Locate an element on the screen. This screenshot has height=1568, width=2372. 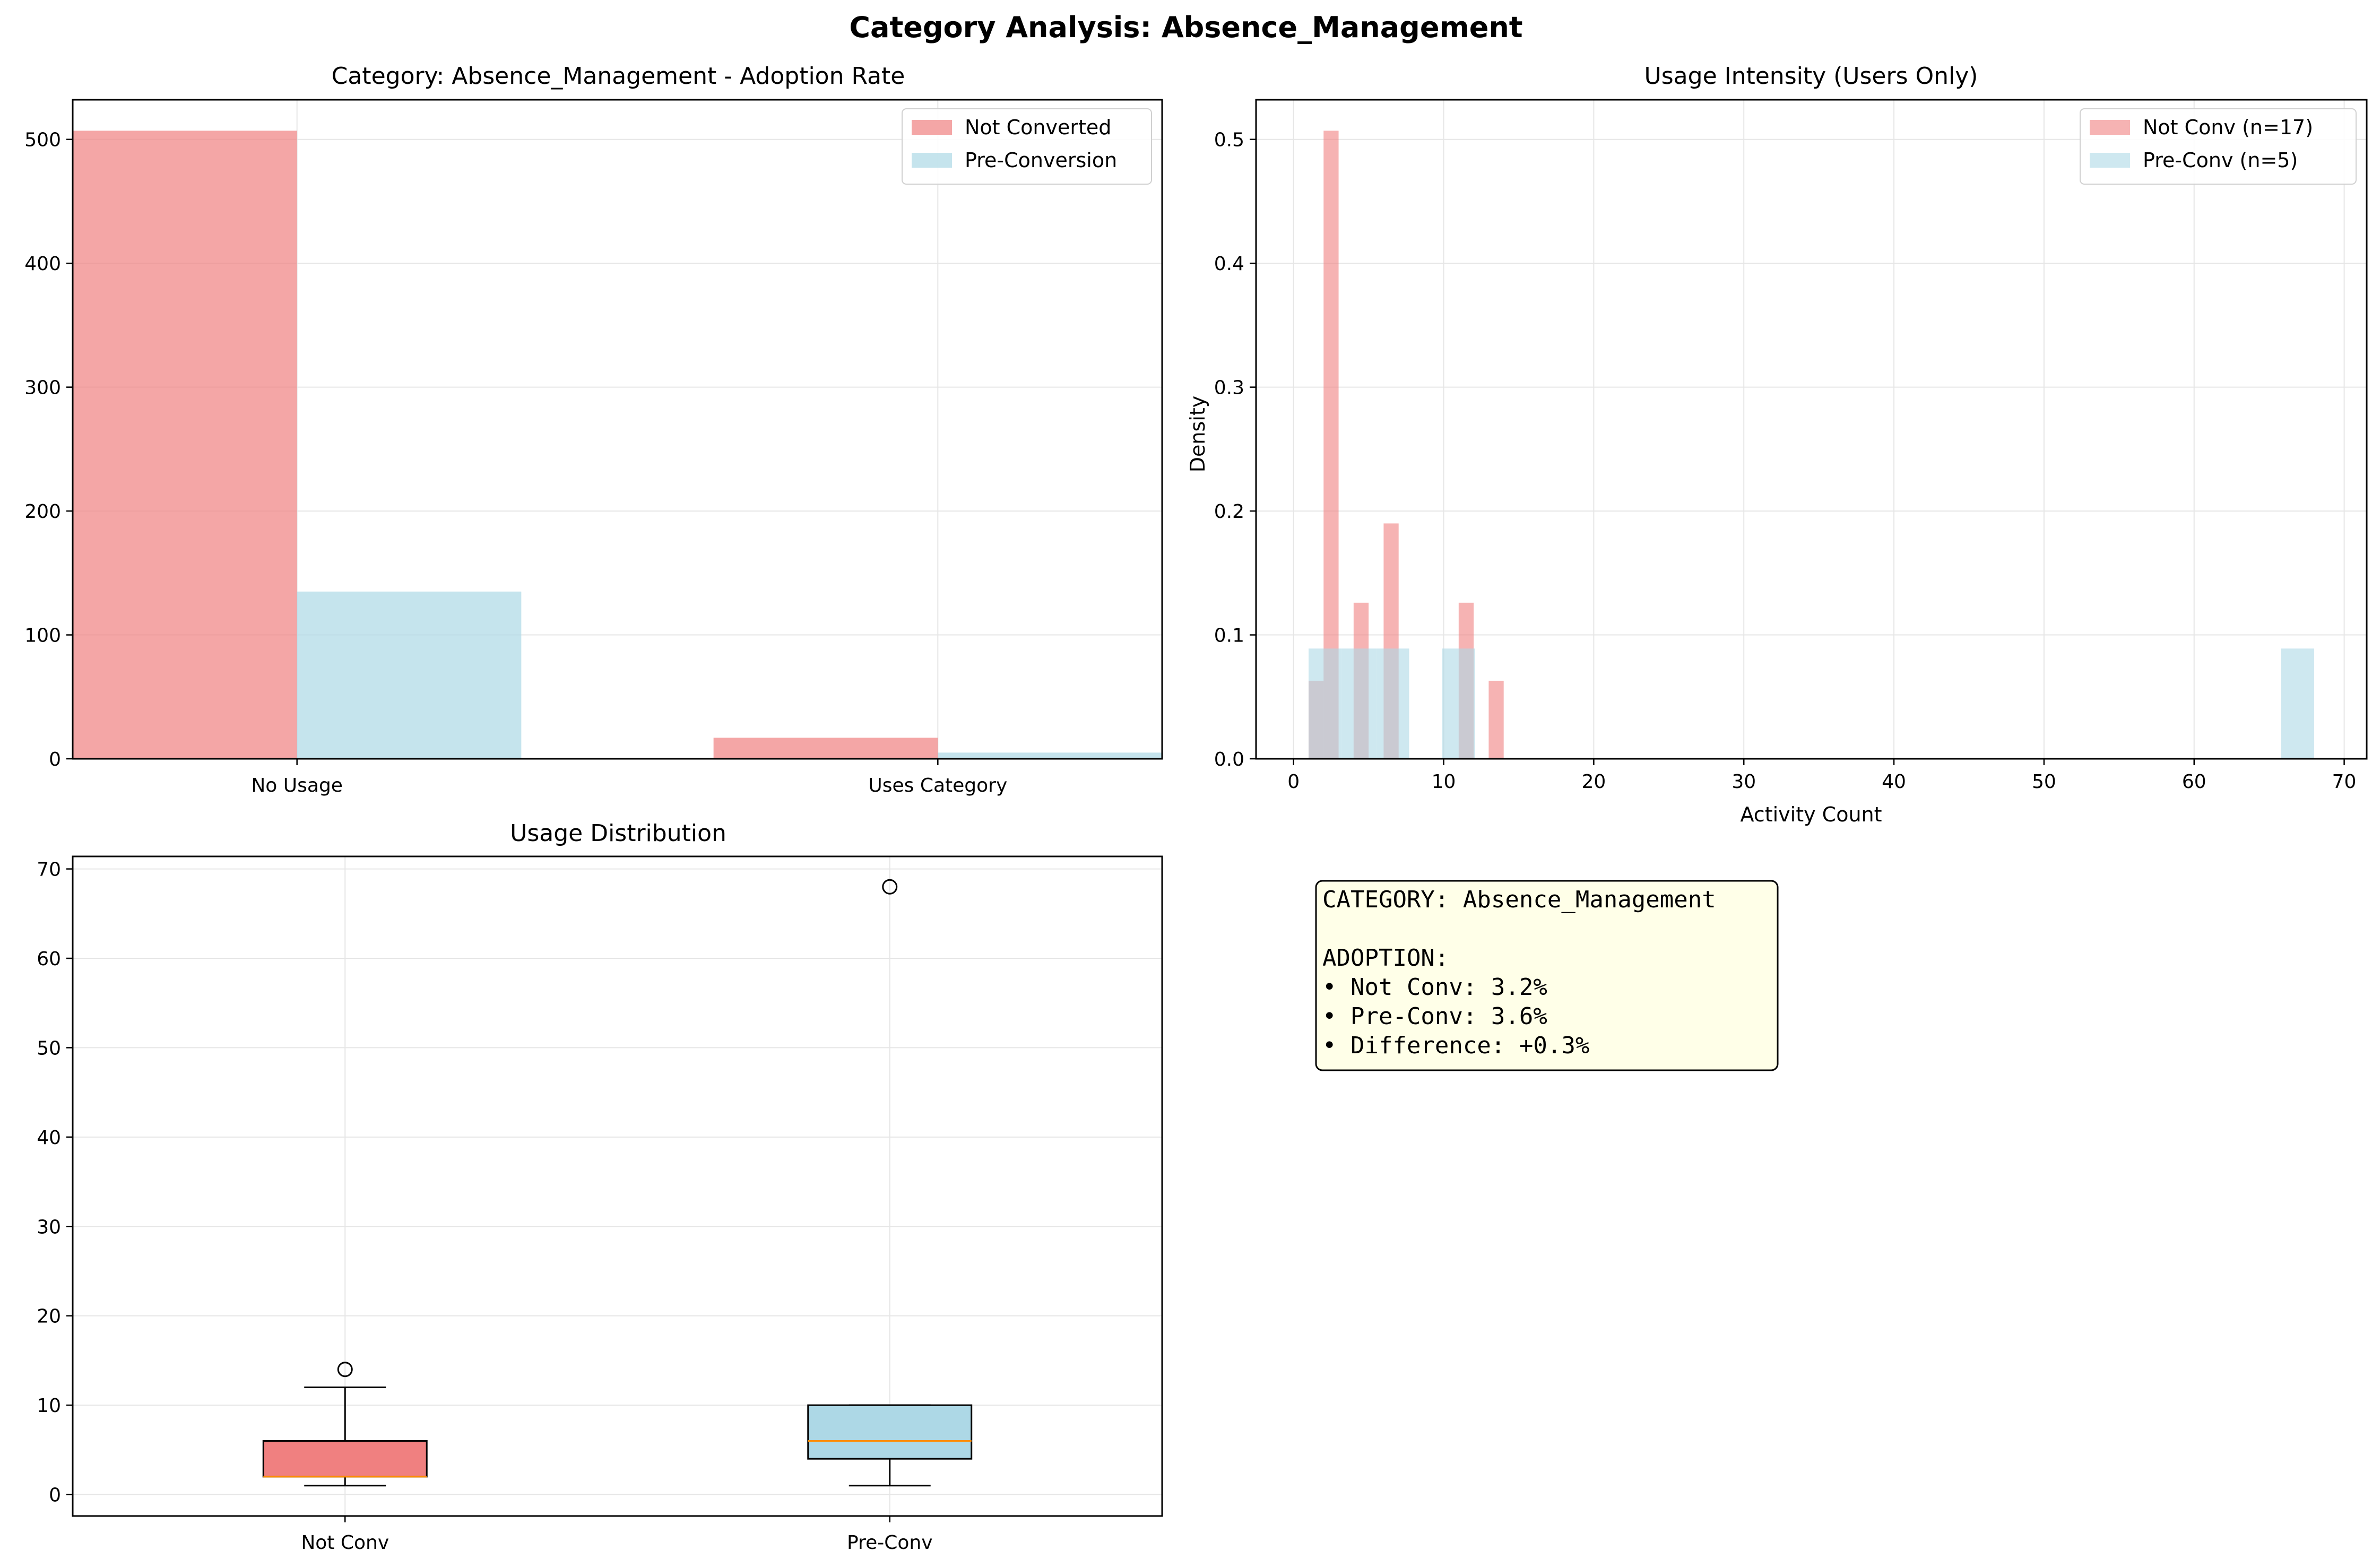
usage-intensity-xtick-label: 0 is located at coordinates (1293, 782).